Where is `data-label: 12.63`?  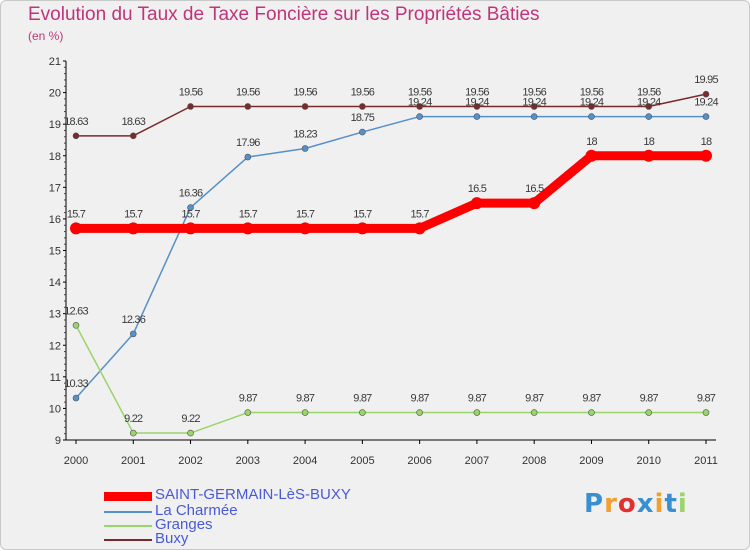 data-label: 12.63 is located at coordinates (76, 311).